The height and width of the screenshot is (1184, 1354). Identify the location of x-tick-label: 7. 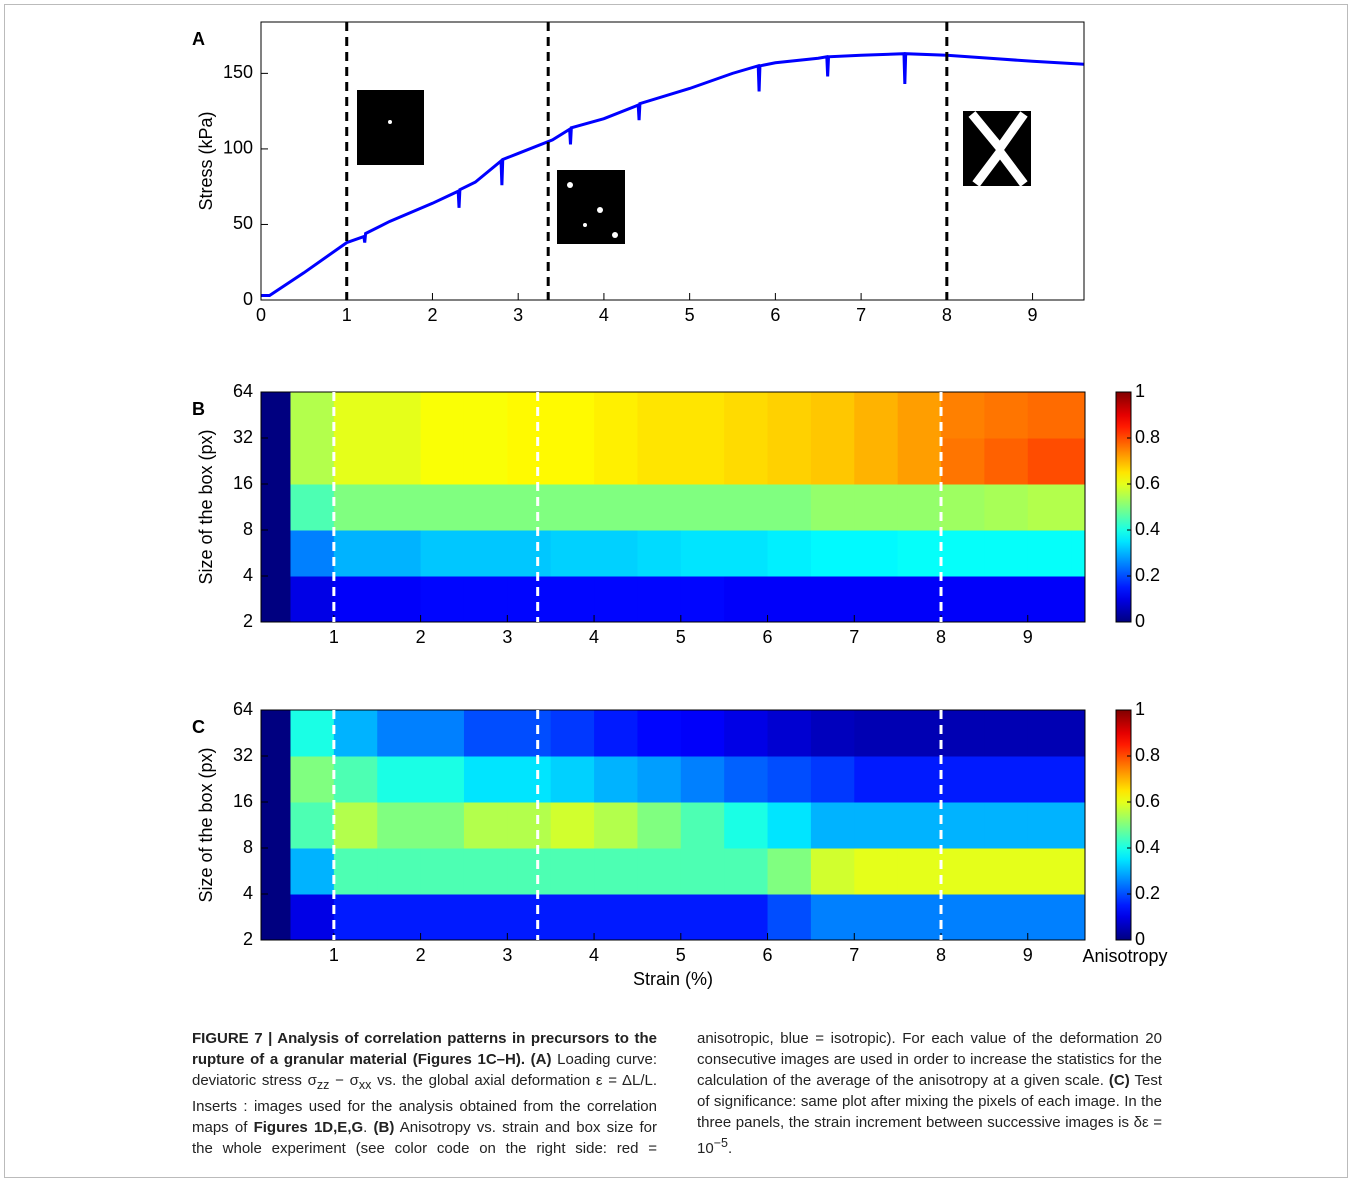
(861, 315).